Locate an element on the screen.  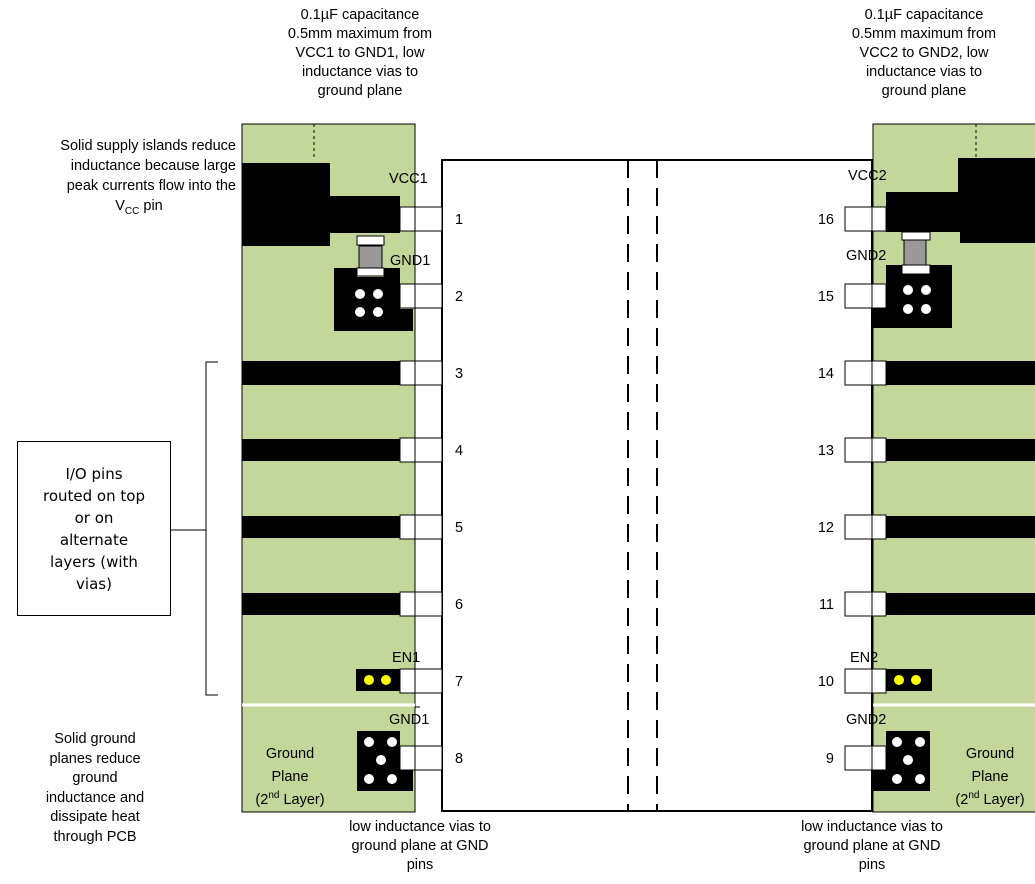
vcc1-supply-island is located at coordinates (321, 204).